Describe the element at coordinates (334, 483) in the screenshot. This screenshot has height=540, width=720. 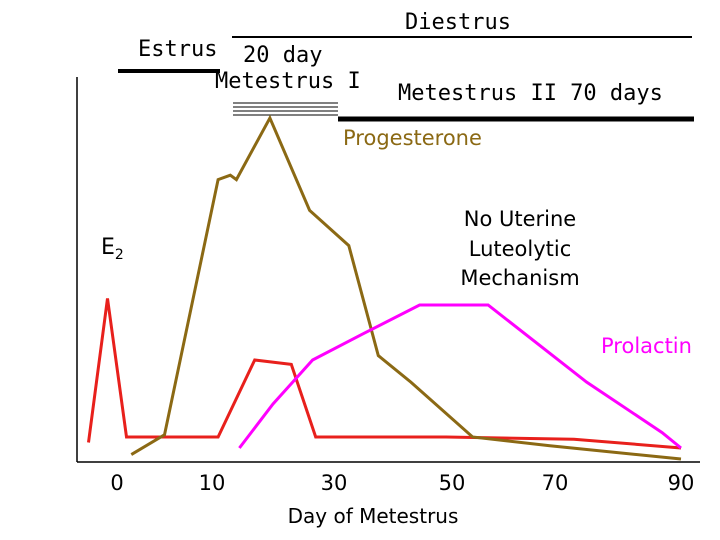
I see `x-tick-label: 30` at that location.